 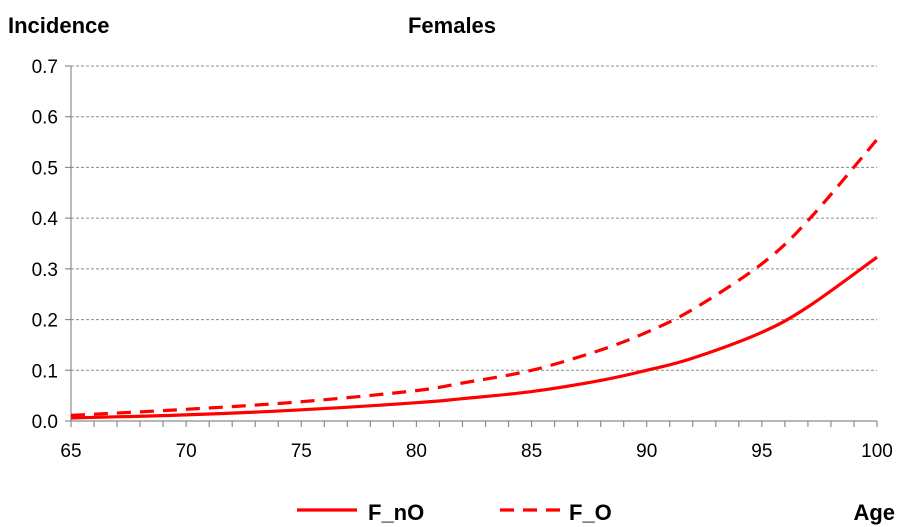 What do you see at coordinates (45, 270) in the screenshot?
I see `y-tick-label: 0.3` at bounding box center [45, 270].